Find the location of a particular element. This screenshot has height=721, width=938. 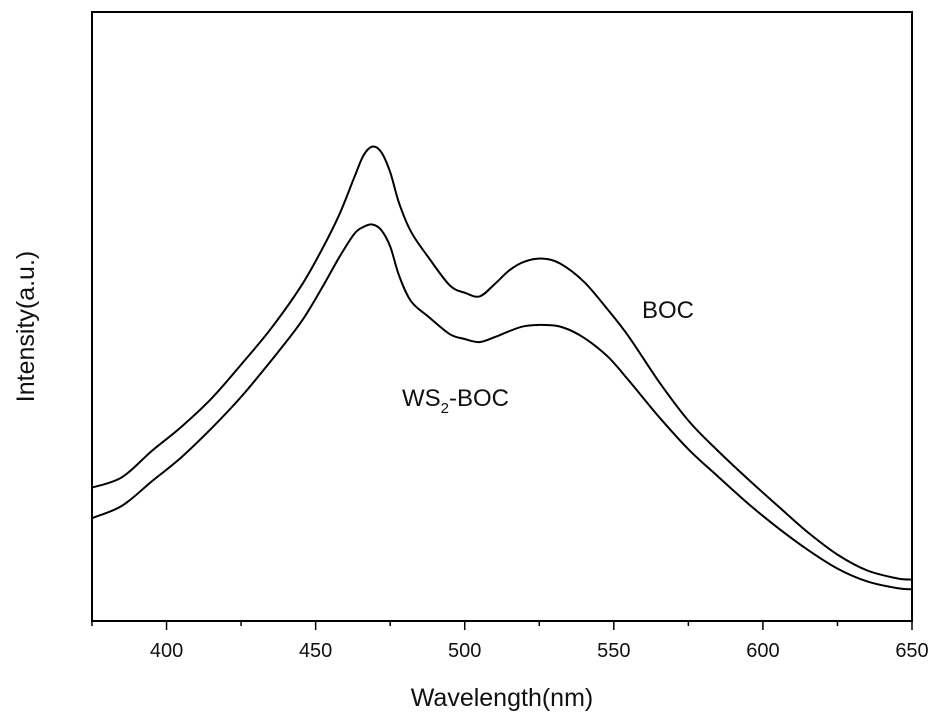

series-label-ws2-boc: WS2-BOC is located at coordinates (455, 401).